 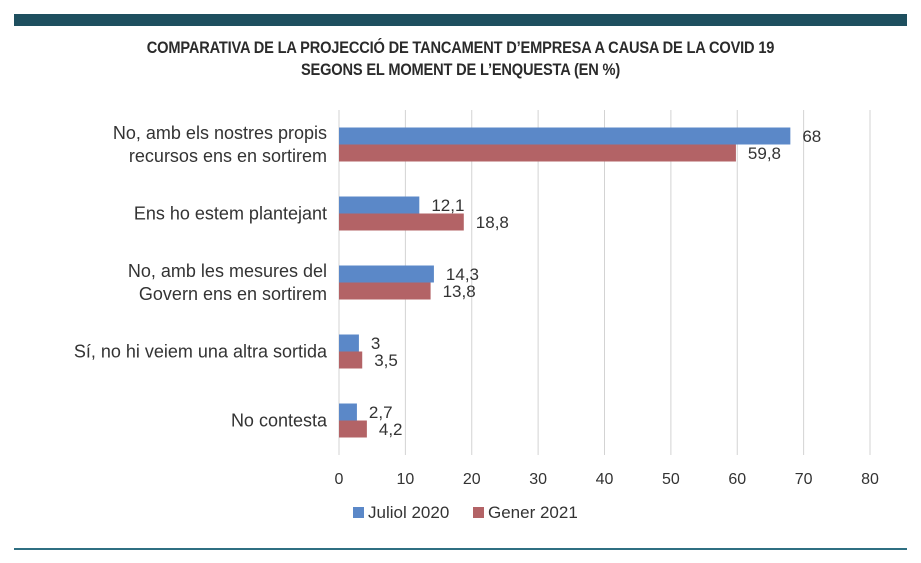 What do you see at coordinates (375, 343) in the screenshot?
I see `data-label-0-3: 3` at bounding box center [375, 343].